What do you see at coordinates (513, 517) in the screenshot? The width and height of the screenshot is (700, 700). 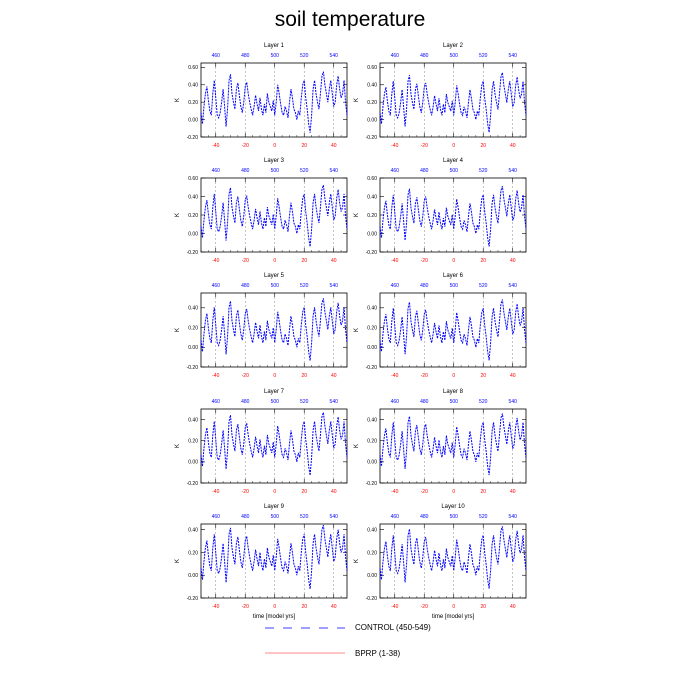 I see `layer-10-toptick-label: 540` at bounding box center [513, 517].